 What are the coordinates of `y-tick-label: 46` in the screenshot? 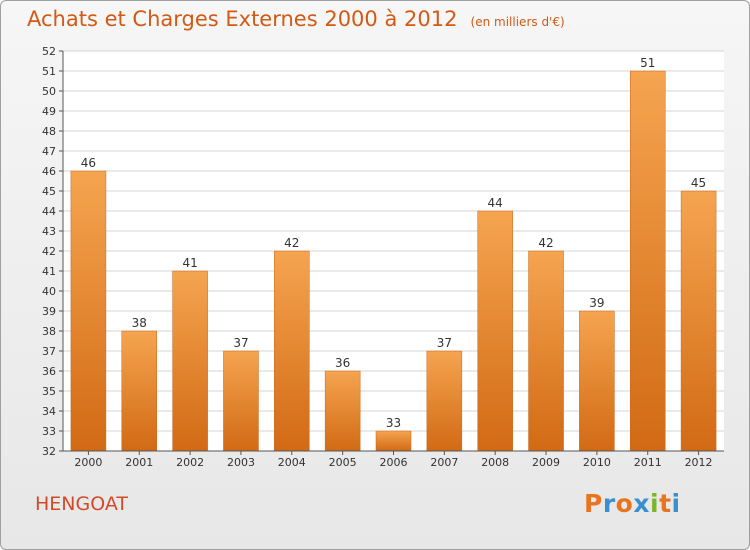 It's located at (49, 171).